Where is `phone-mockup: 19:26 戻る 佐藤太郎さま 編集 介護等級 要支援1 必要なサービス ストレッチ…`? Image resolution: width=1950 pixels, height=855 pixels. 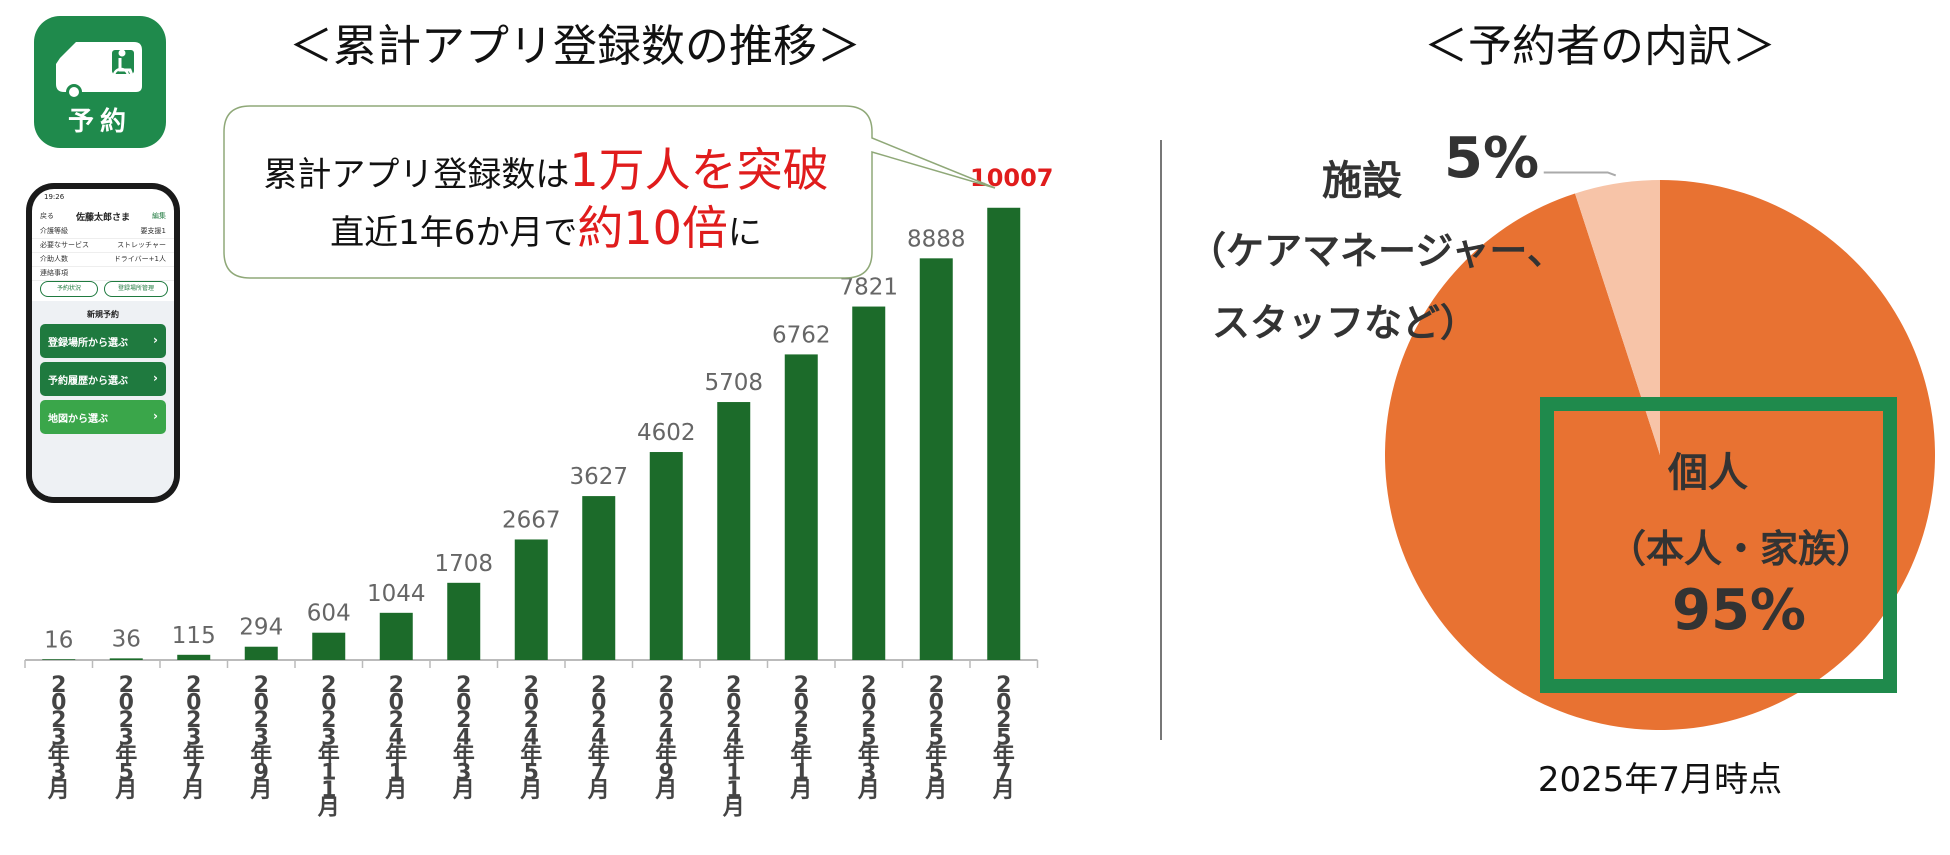 phone-mockup: 19:26 戻る 佐藤太郎さま 編集 介護等級 要支援1 必要なサービス ストレッチ… is located at coordinates (103, 343).